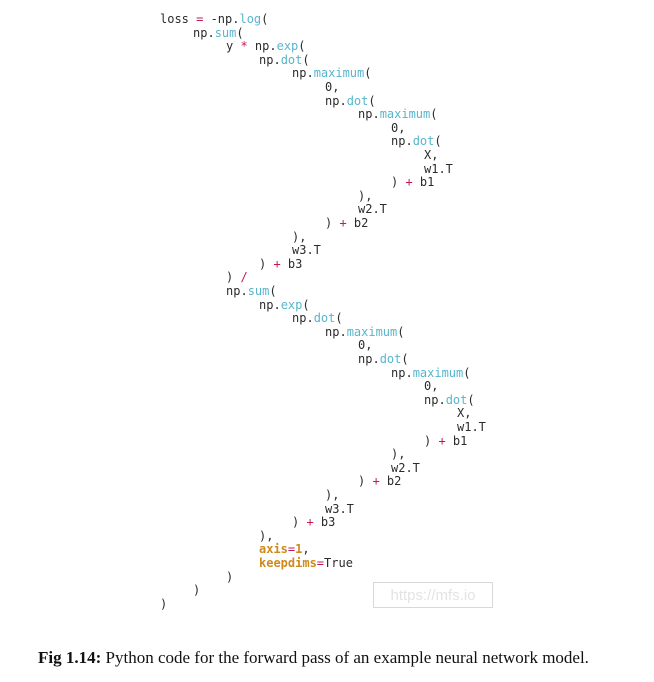 This screenshot has width=654, height=682. I want to click on code-line: ) + b1, so click(412, 182).